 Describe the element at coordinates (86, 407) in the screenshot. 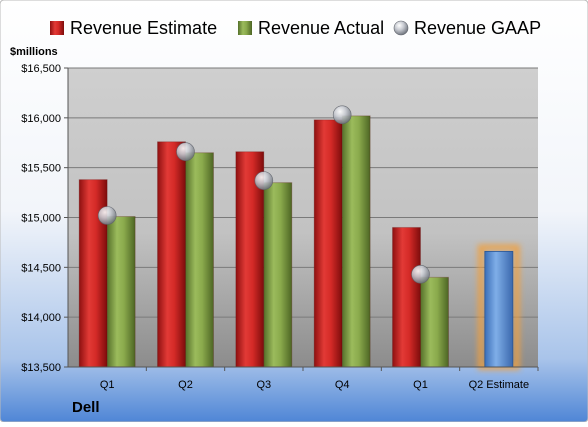

I see `company-label: Dell` at that location.